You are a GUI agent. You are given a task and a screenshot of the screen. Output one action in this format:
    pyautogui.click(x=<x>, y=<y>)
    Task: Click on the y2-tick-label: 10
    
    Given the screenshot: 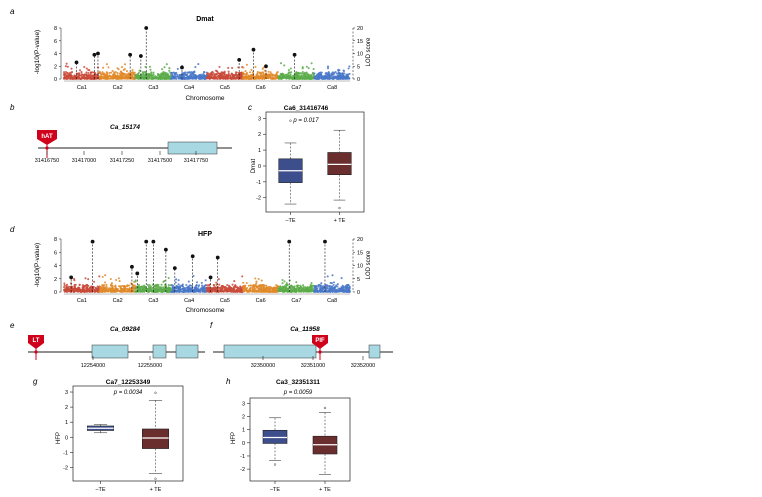 What is the action you would take?
    pyautogui.click(x=360, y=55)
    